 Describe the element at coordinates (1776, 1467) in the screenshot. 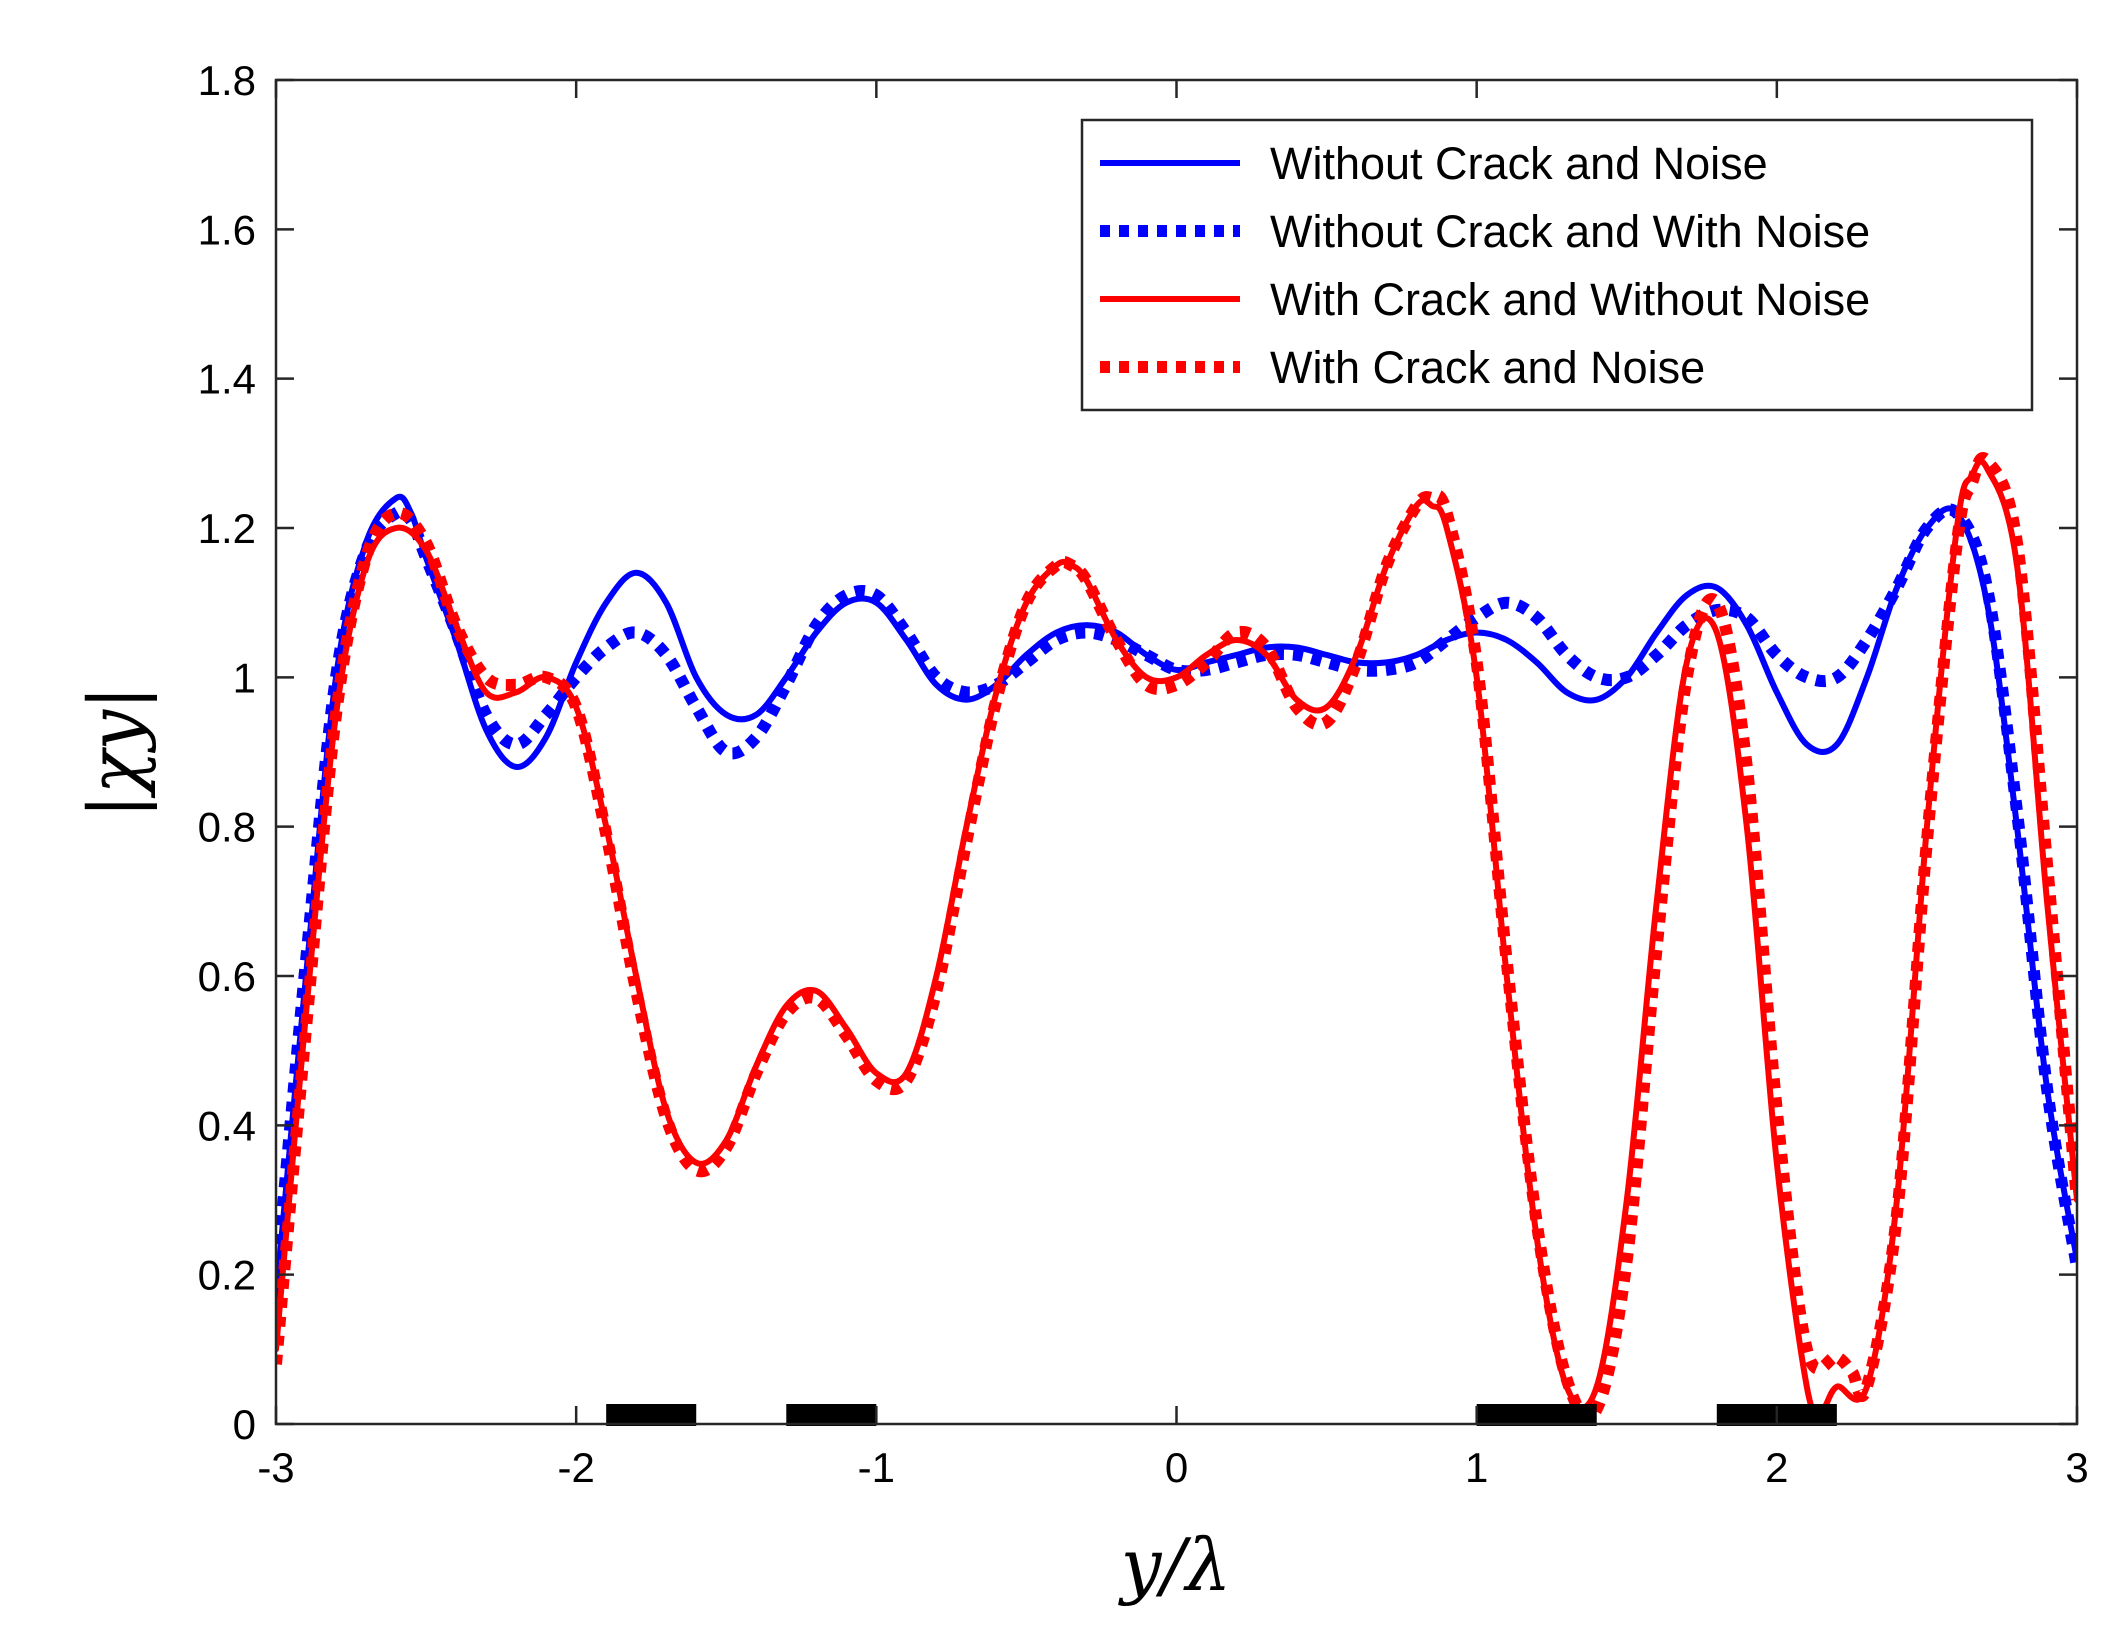

I see `x-tick-label: 2` at that location.